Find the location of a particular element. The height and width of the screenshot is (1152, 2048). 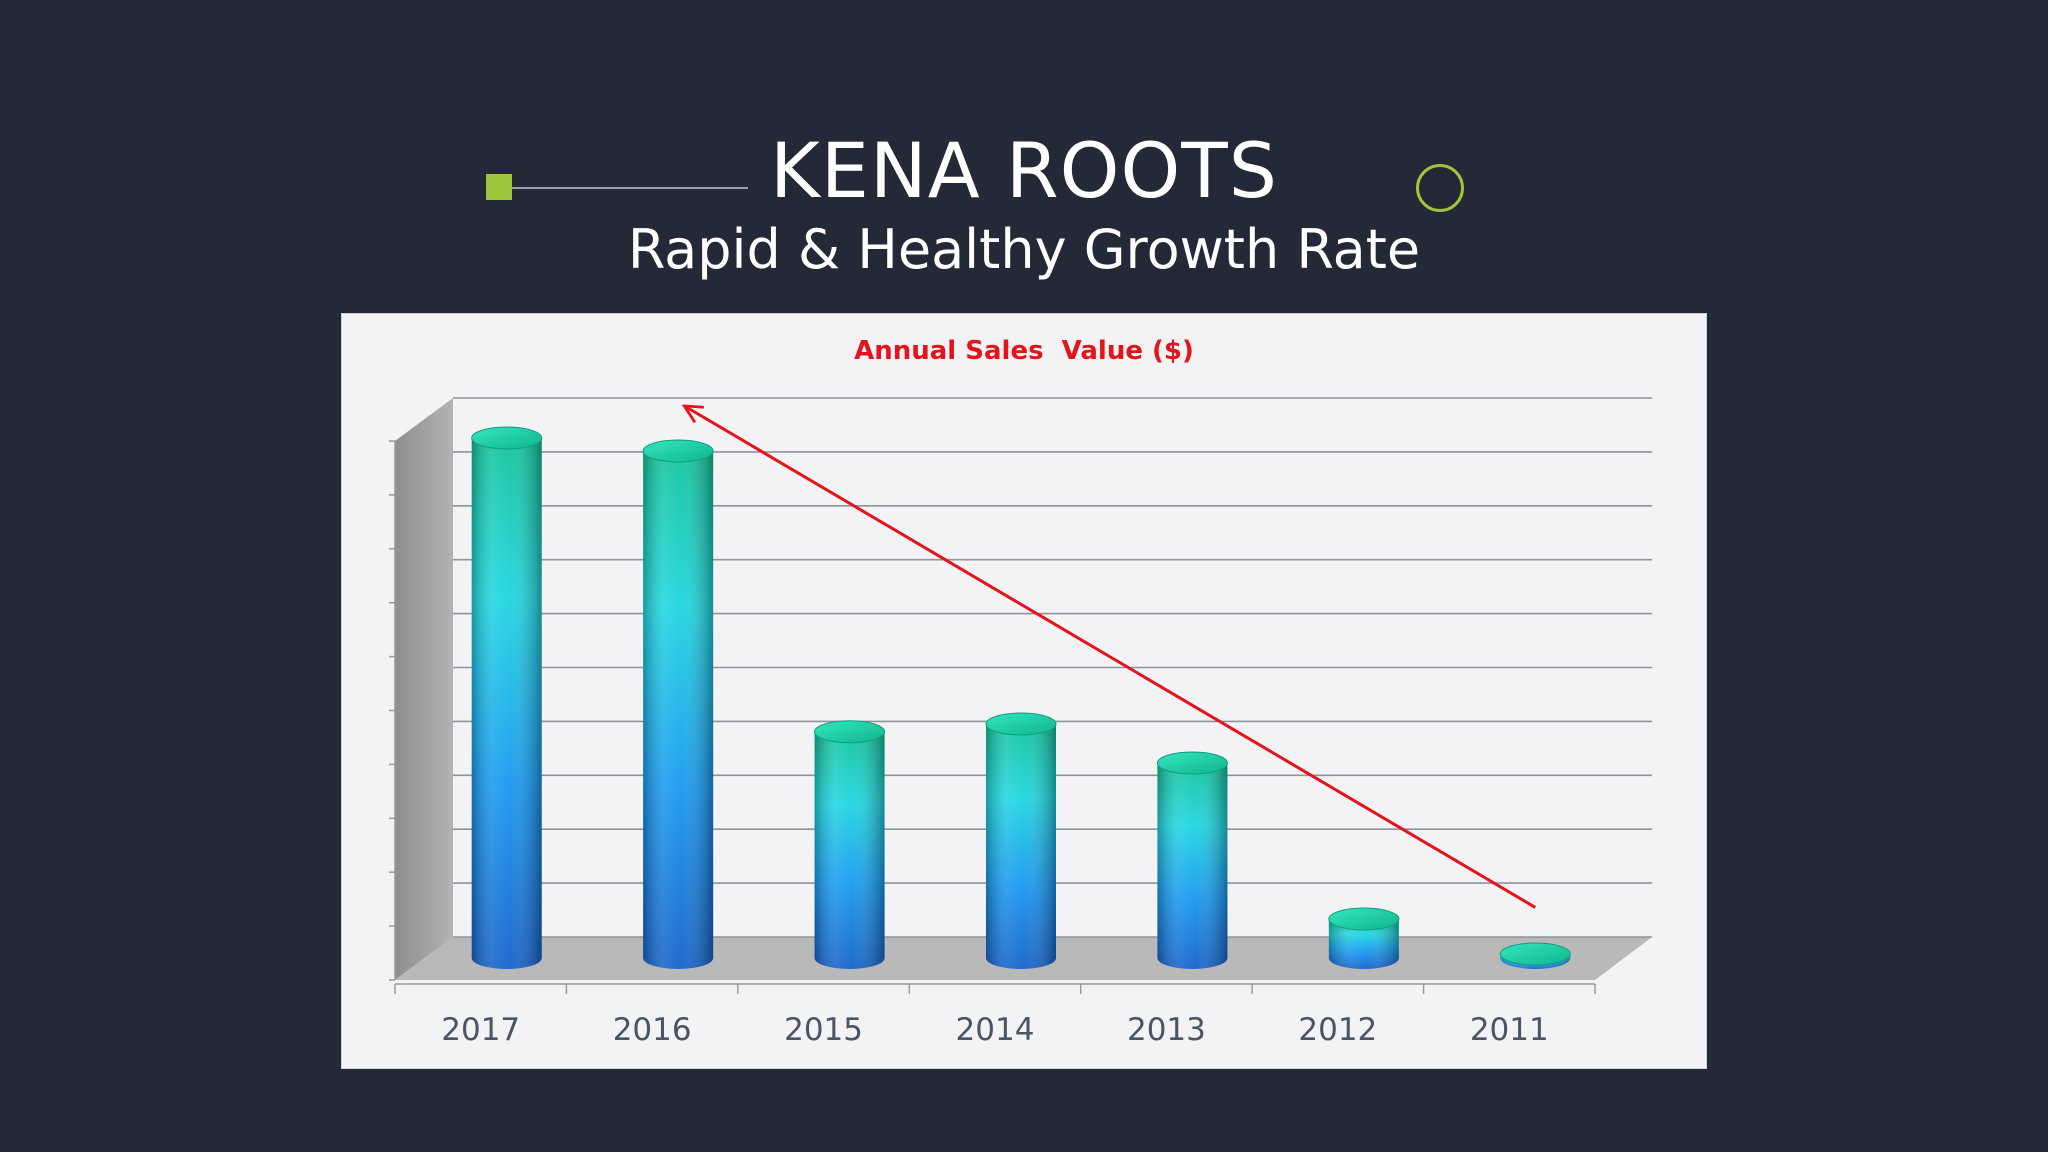

bar-2012 is located at coordinates (1364, 938).